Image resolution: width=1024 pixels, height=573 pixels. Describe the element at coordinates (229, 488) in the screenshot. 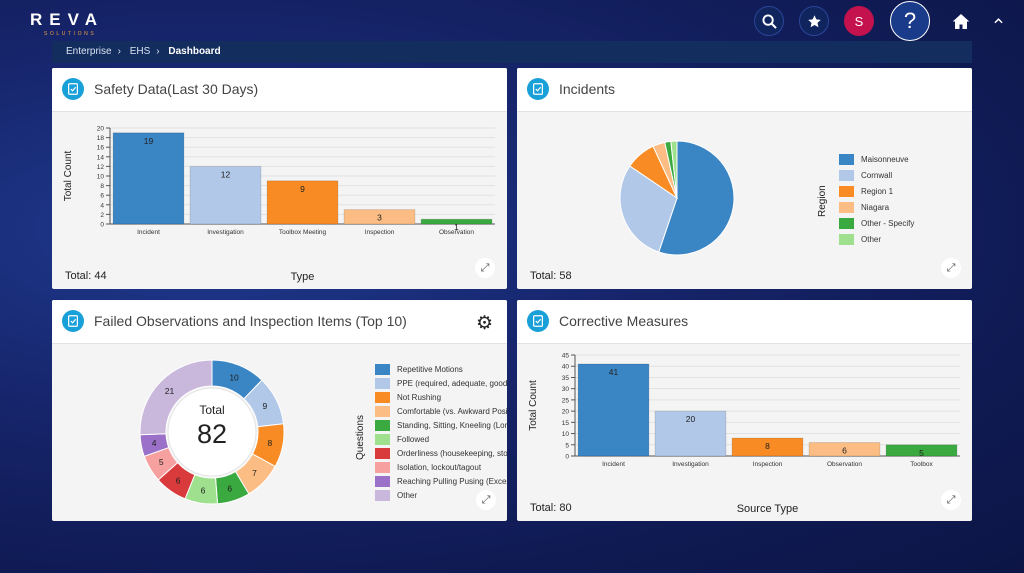

I see `slice-value-label: 6` at that location.